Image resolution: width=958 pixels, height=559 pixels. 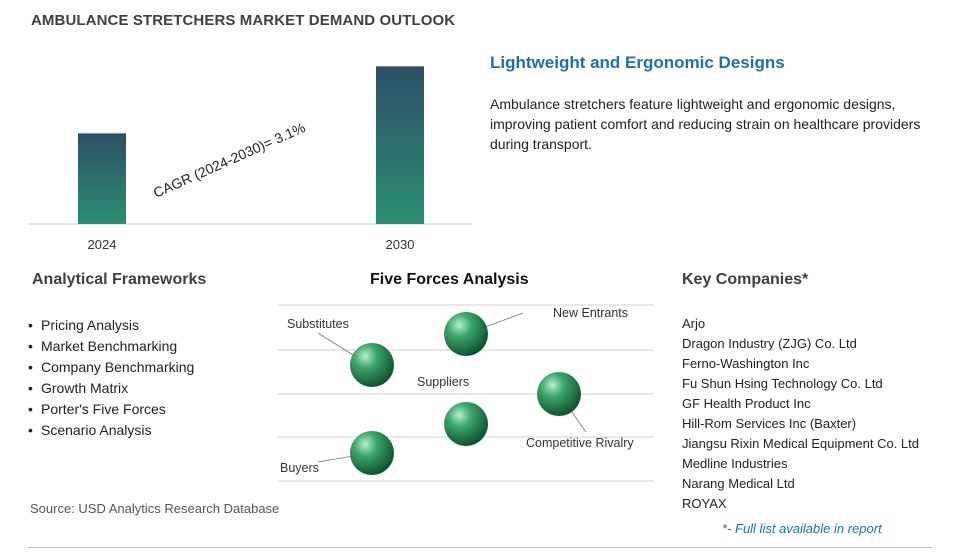 I want to click on bar-2030, so click(x=400, y=145).